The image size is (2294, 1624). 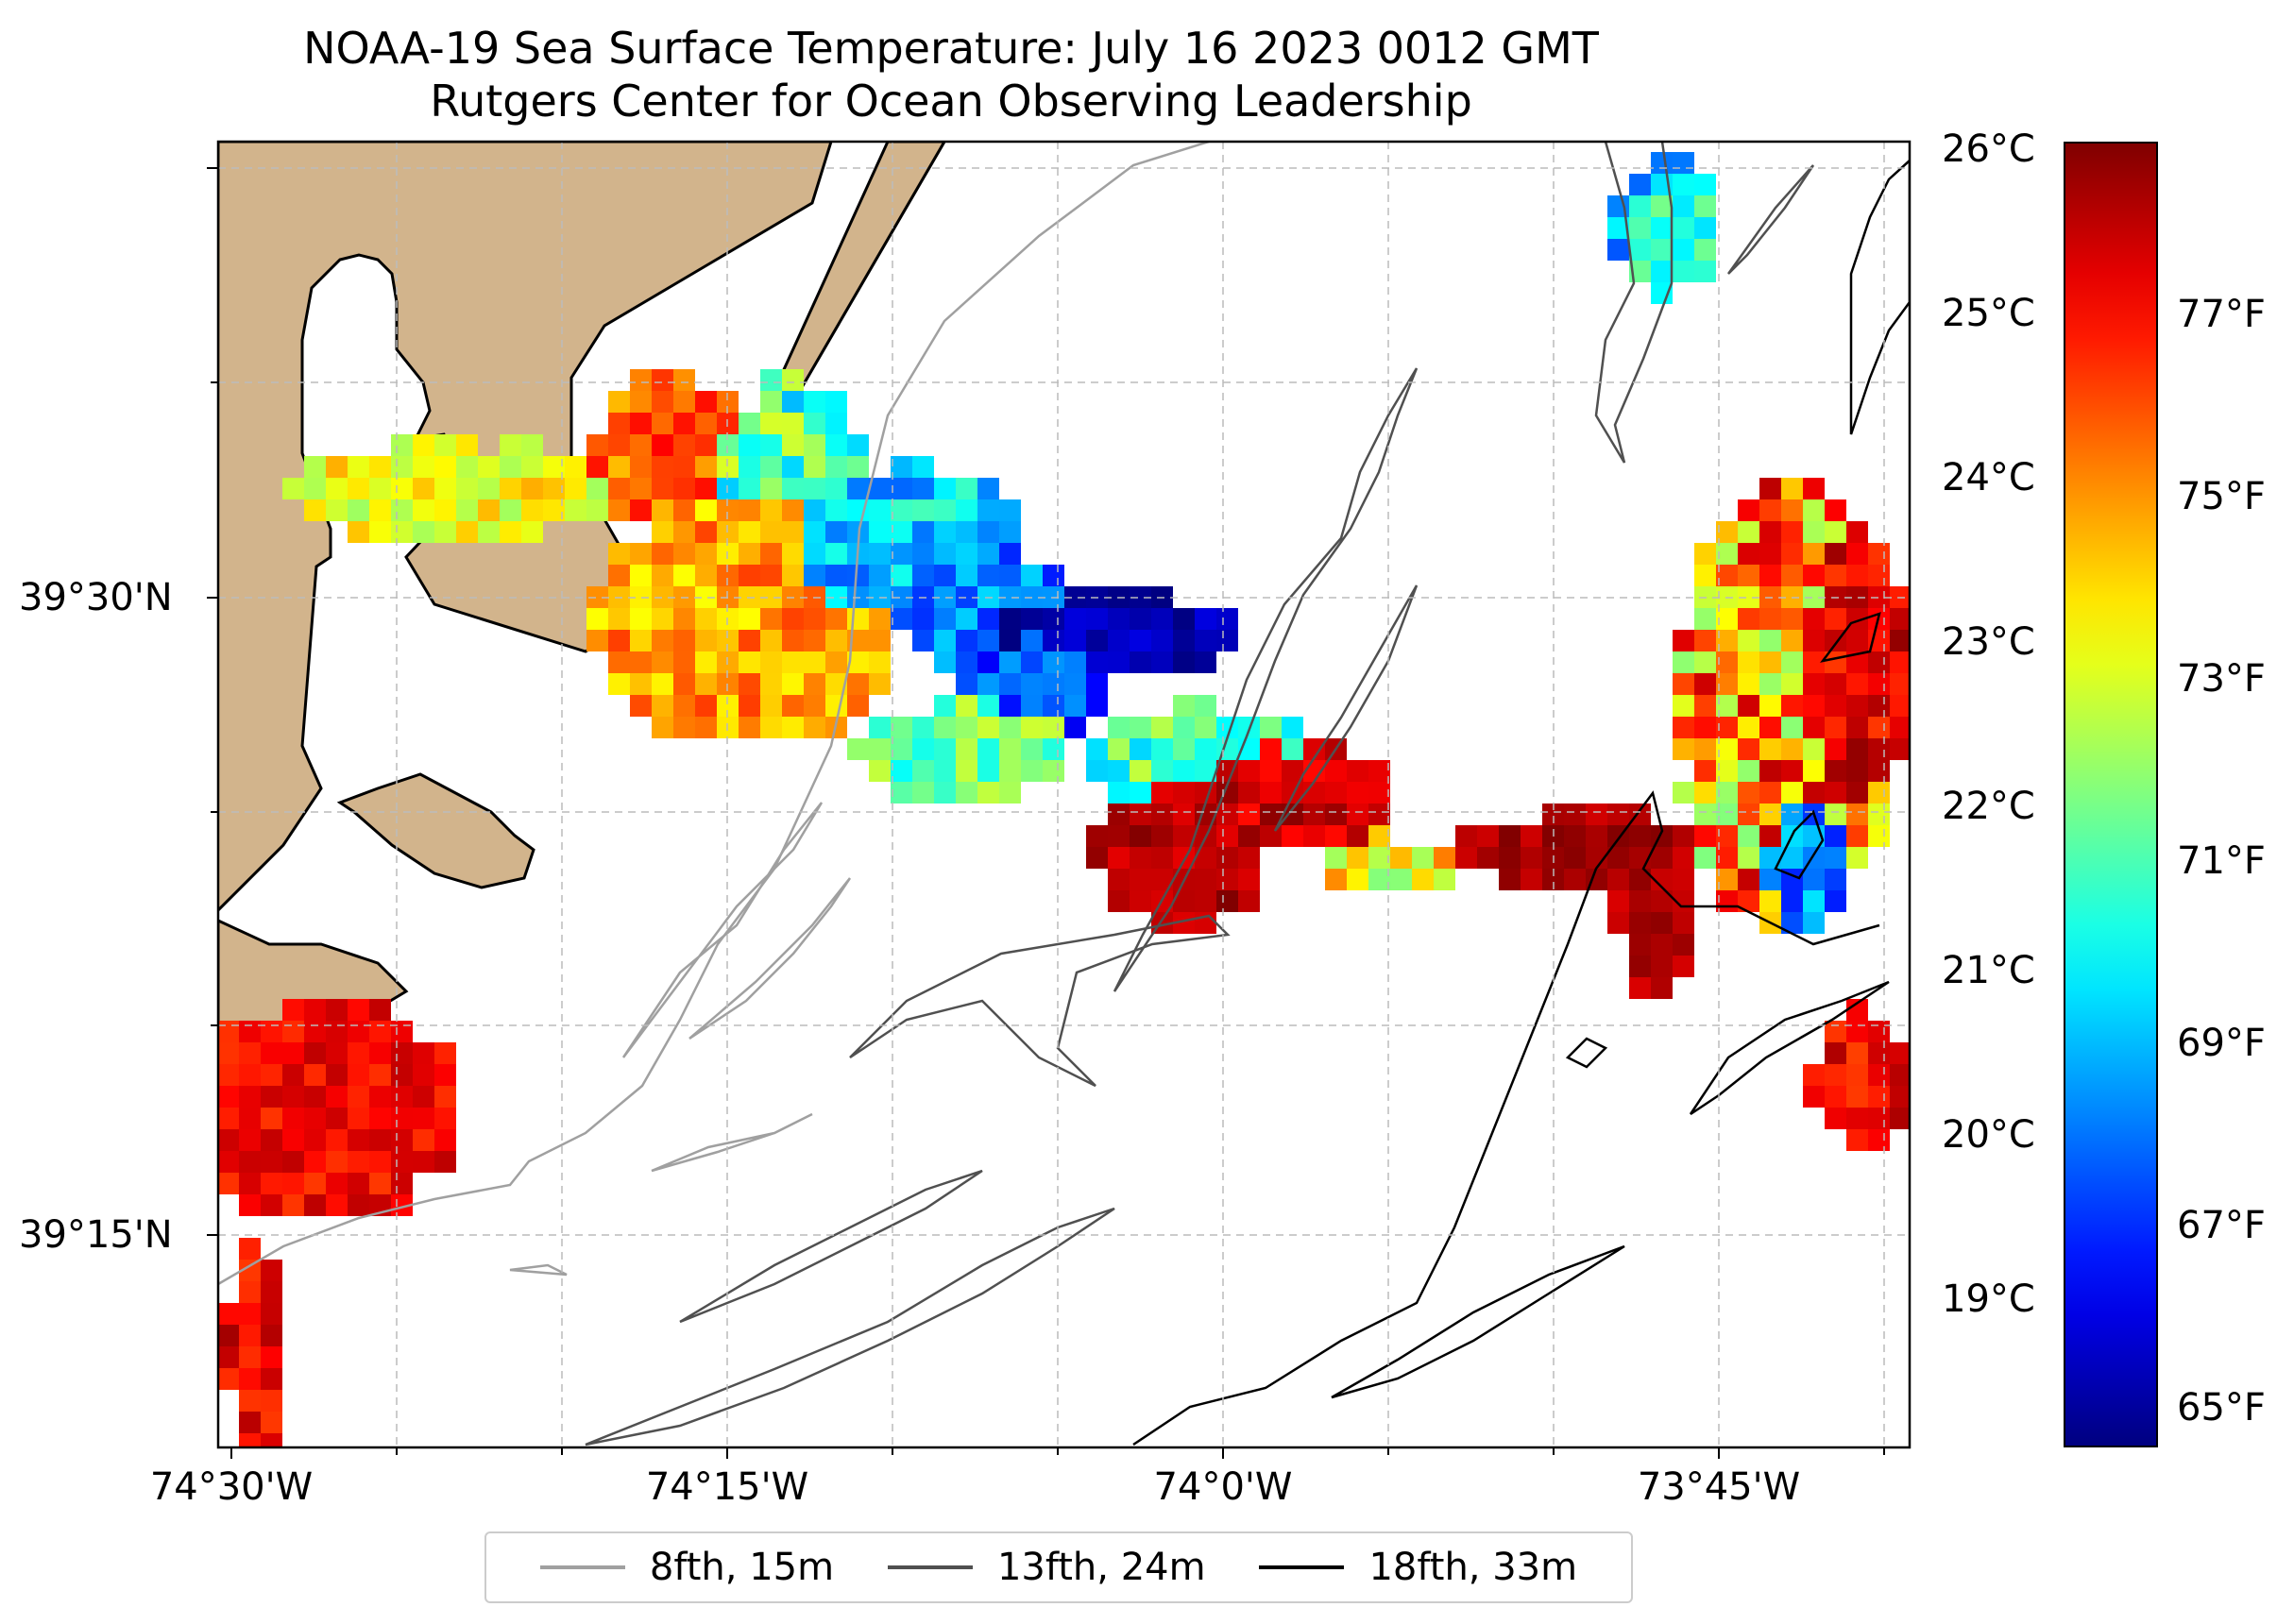 I want to click on colorbar-fahrenheit-label: 71°F, so click(x=2221, y=861).